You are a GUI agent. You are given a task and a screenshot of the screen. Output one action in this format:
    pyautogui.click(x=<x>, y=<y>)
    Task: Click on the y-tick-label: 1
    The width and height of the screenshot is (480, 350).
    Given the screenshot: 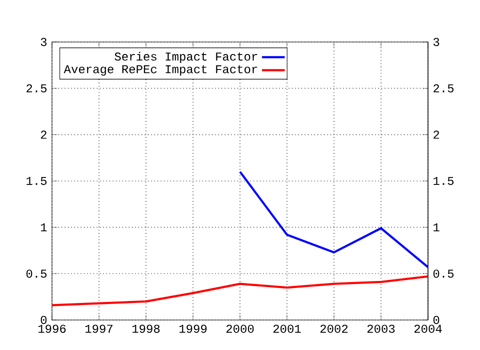 What is the action you would take?
    pyautogui.click(x=43, y=227)
    